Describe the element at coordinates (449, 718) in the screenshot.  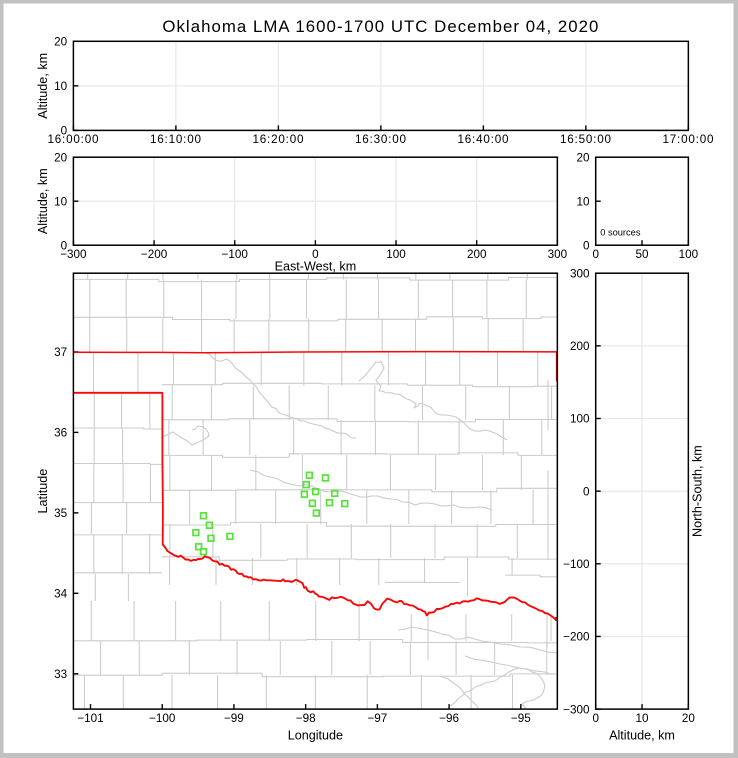
I see `svg-text: −96` at that location.